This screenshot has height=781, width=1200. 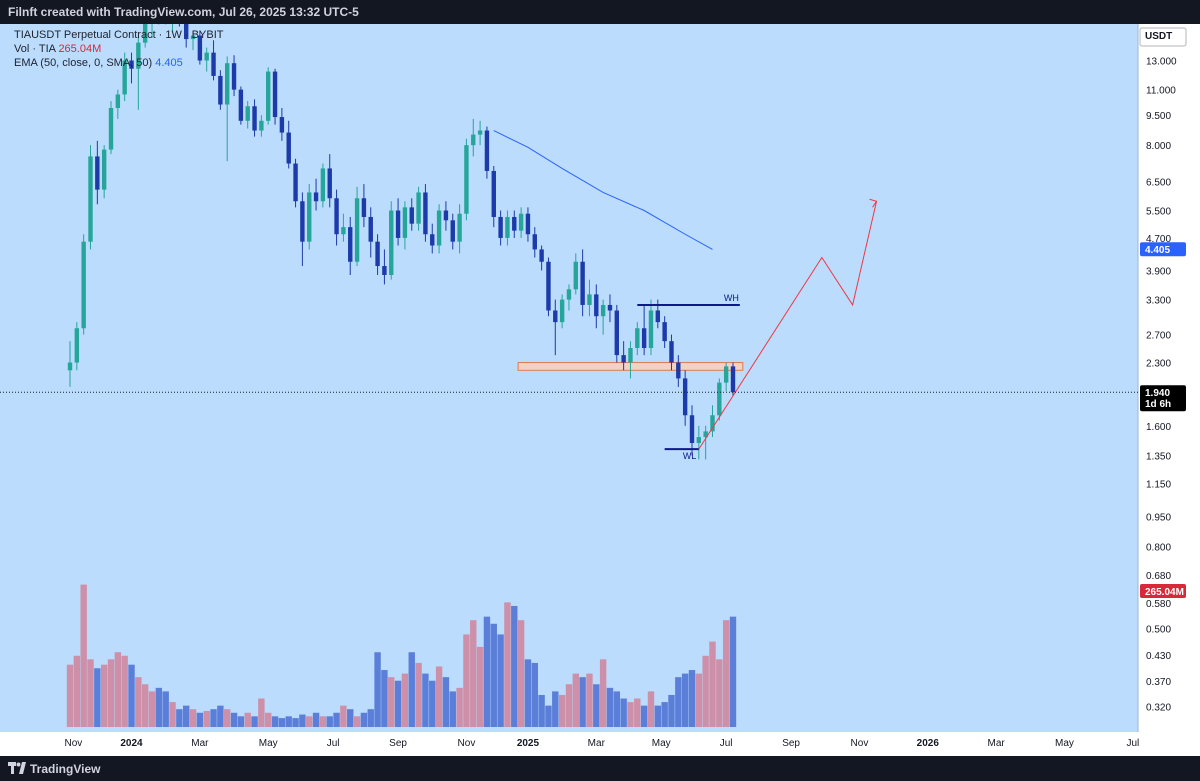 I want to click on price-tick-label: 2.700, so click(x=1158, y=336).